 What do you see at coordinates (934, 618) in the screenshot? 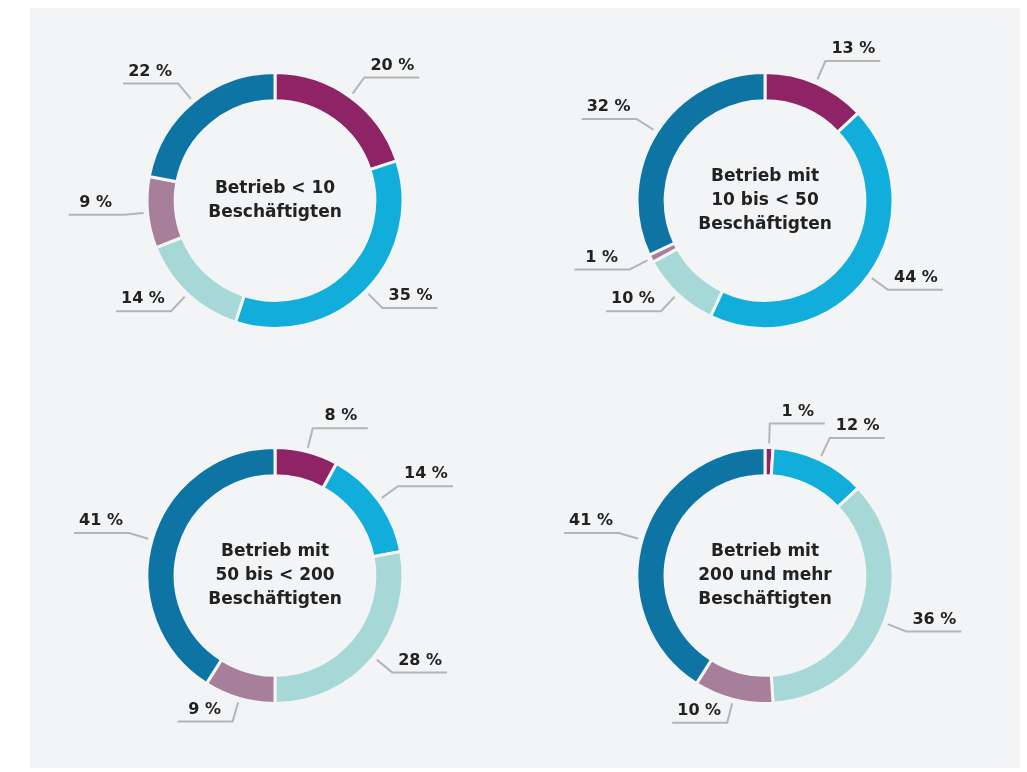
I see `data-label: 36 %` at bounding box center [934, 618].